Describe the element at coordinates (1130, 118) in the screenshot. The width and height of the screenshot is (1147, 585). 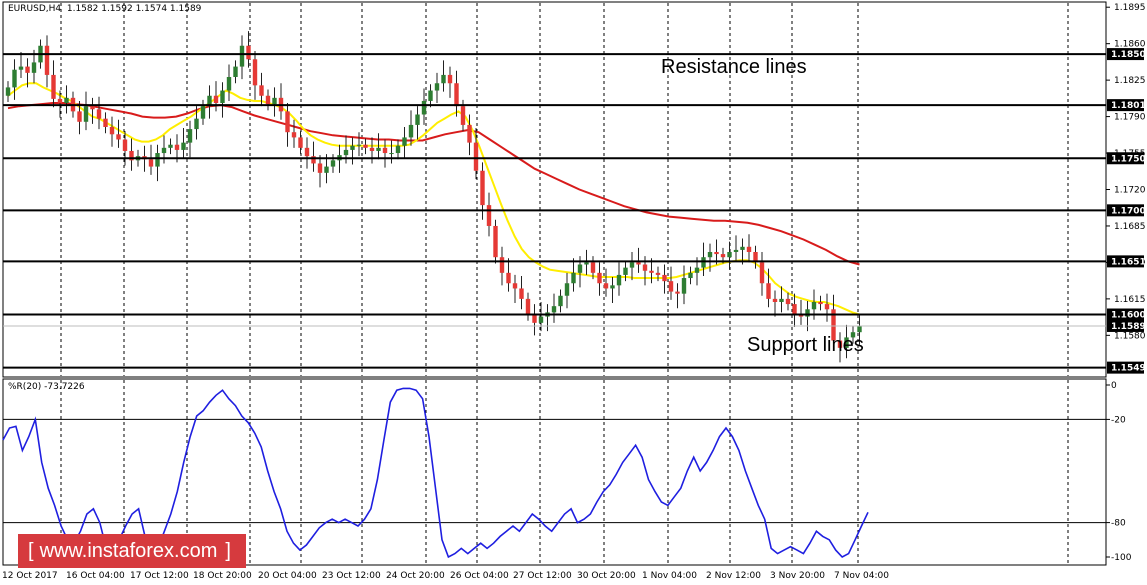
I see `price-tick-label: 1.1790` at that location.